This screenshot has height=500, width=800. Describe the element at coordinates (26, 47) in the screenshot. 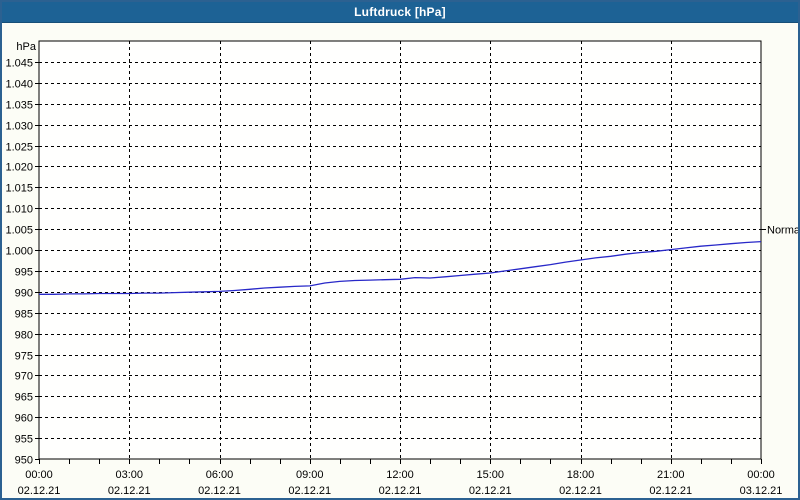

I see `y-axis-unit-label: hPa` at that location.